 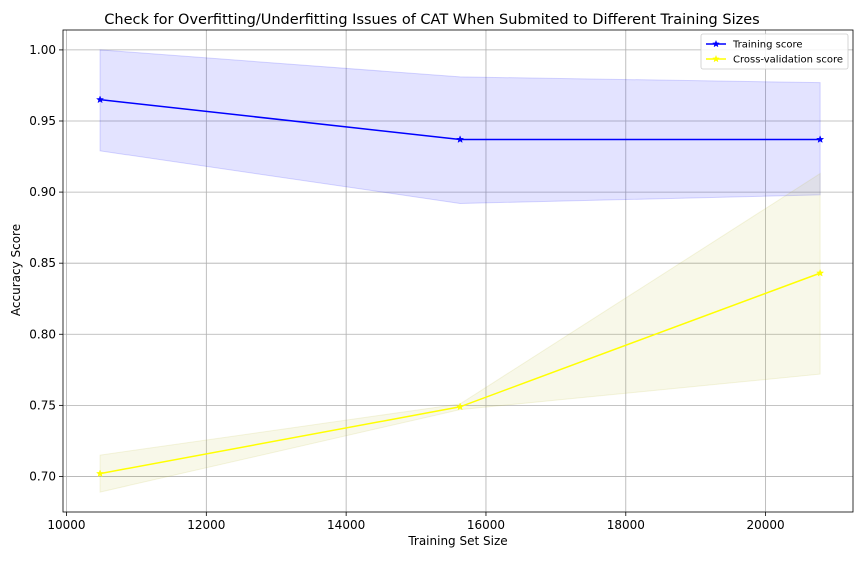 I want to click on x-tick-label: 10000, so click(x=66, y=525).